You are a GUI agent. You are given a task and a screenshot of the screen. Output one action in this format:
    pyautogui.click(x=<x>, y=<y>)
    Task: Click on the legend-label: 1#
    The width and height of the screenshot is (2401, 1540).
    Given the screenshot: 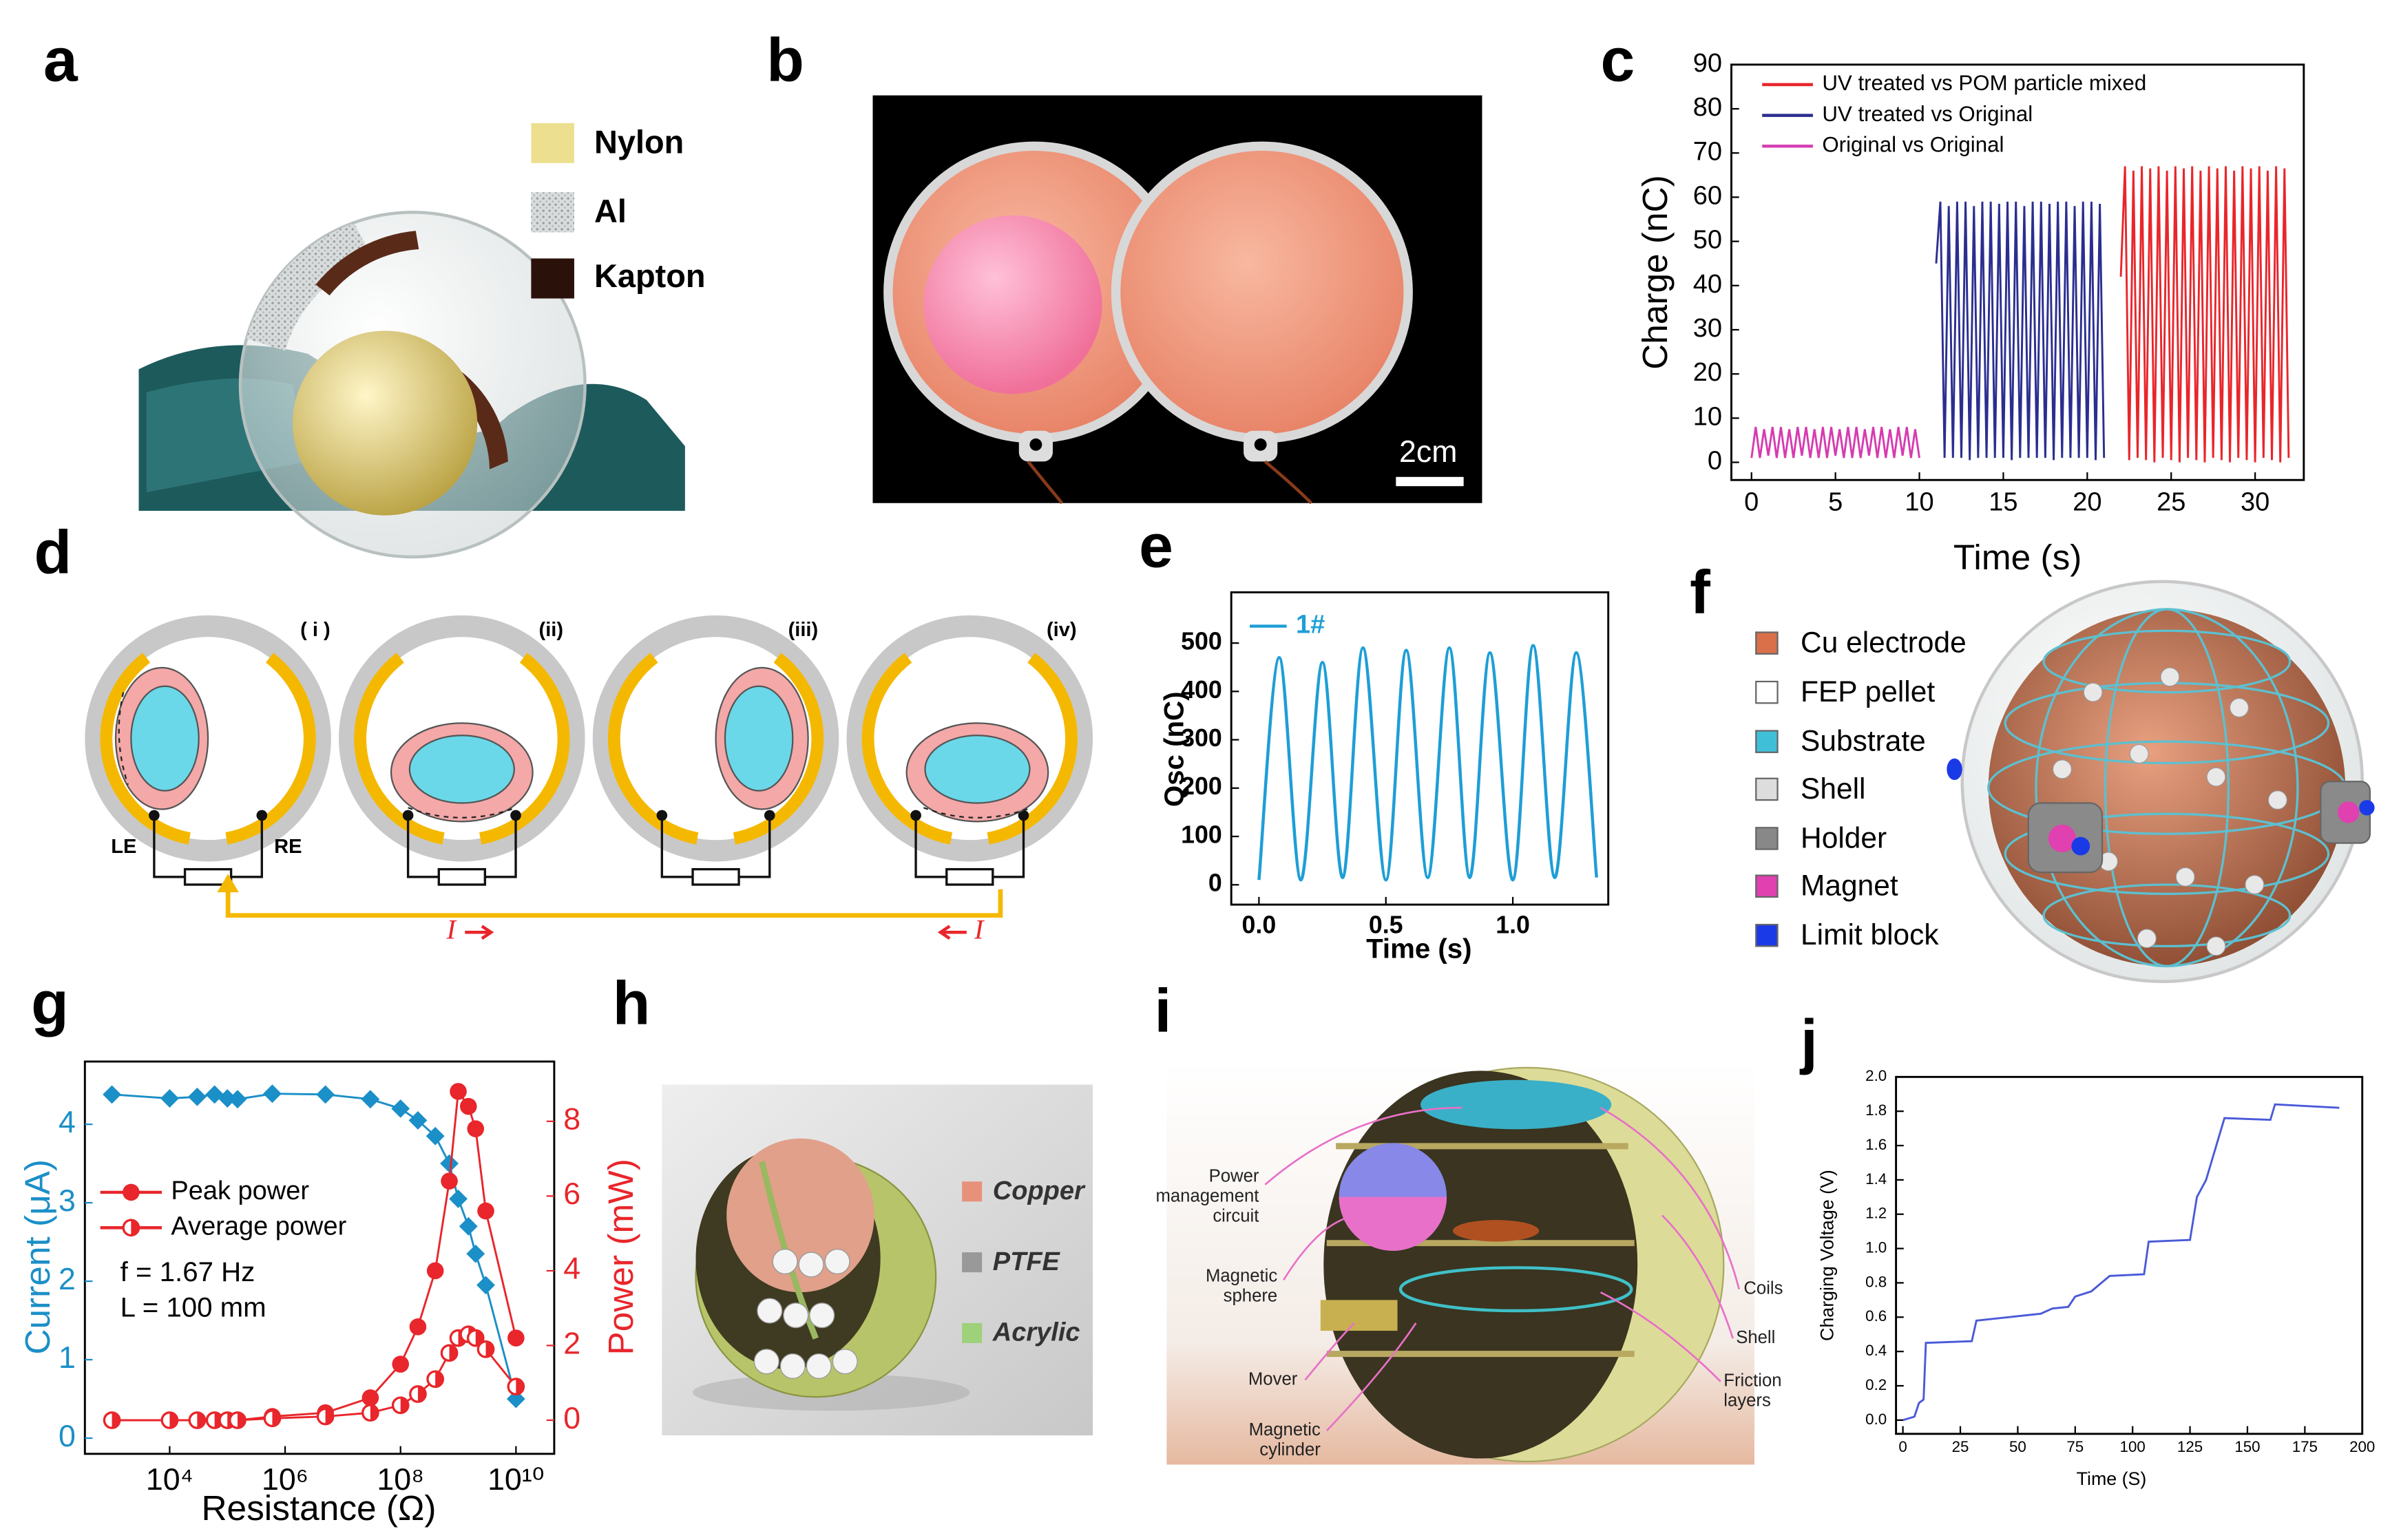 What is the action you would take?
    pyautogui.click(x=1310, y=625)
    